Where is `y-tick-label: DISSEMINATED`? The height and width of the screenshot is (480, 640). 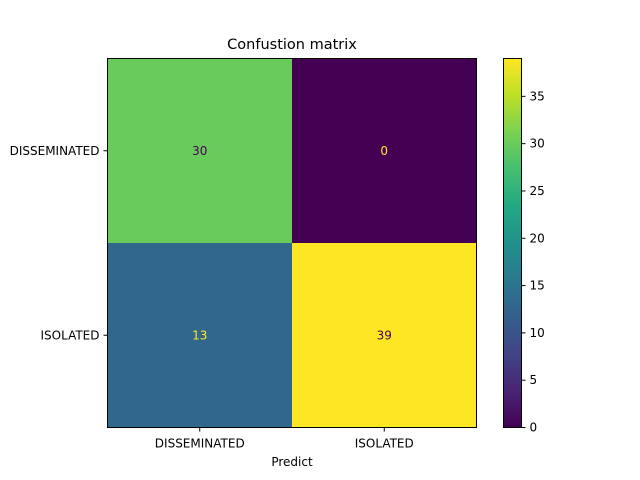 y-tick-label: DISSEMINATED is located at coordinates (55, 151).